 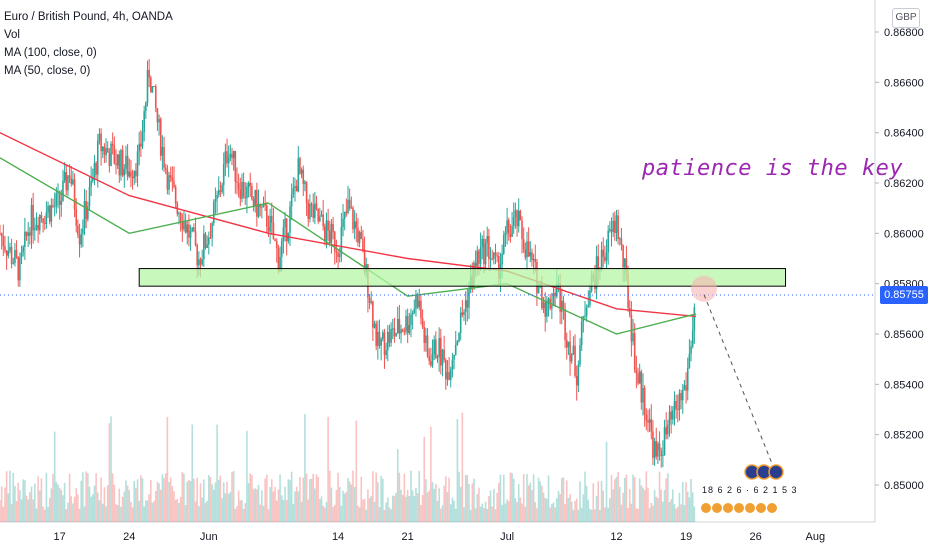 I want to click on symbol-title: Euro / British Pound, 4h, OANDA, so click(x=88, y=17).